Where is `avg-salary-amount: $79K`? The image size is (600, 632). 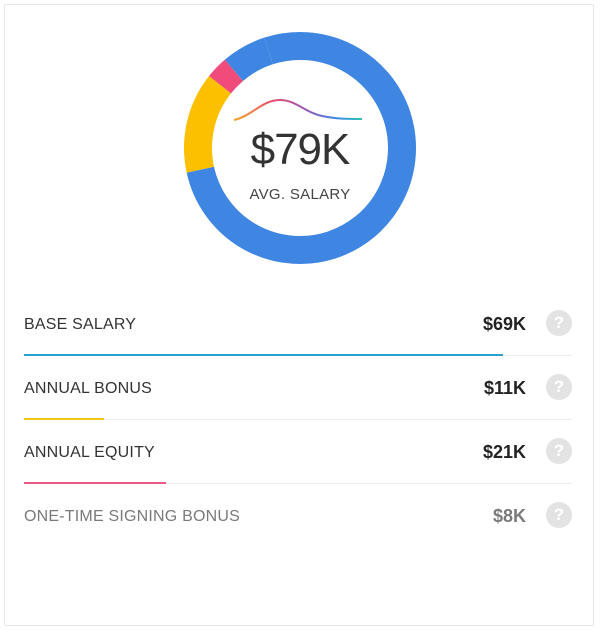
avg-salary-amount: $79K is located at coordinates (300, 149).